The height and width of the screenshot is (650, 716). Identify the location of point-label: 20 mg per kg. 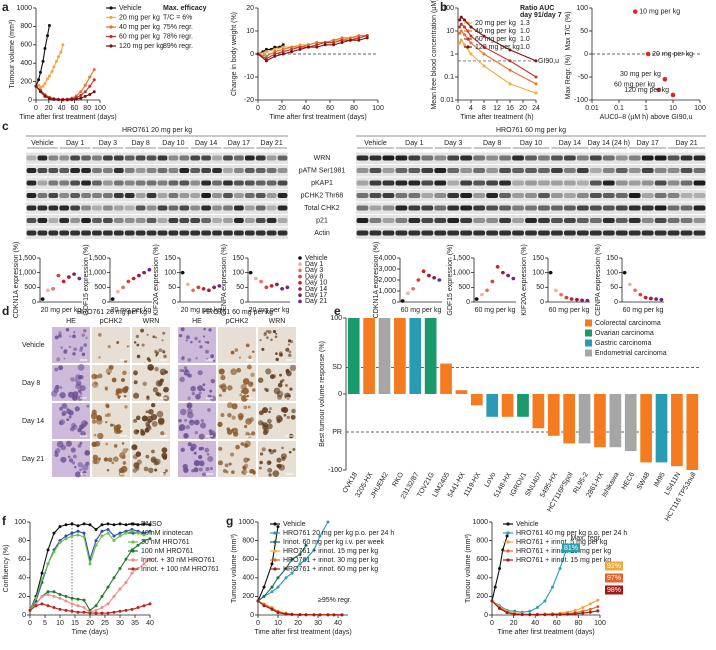
(672, 54).